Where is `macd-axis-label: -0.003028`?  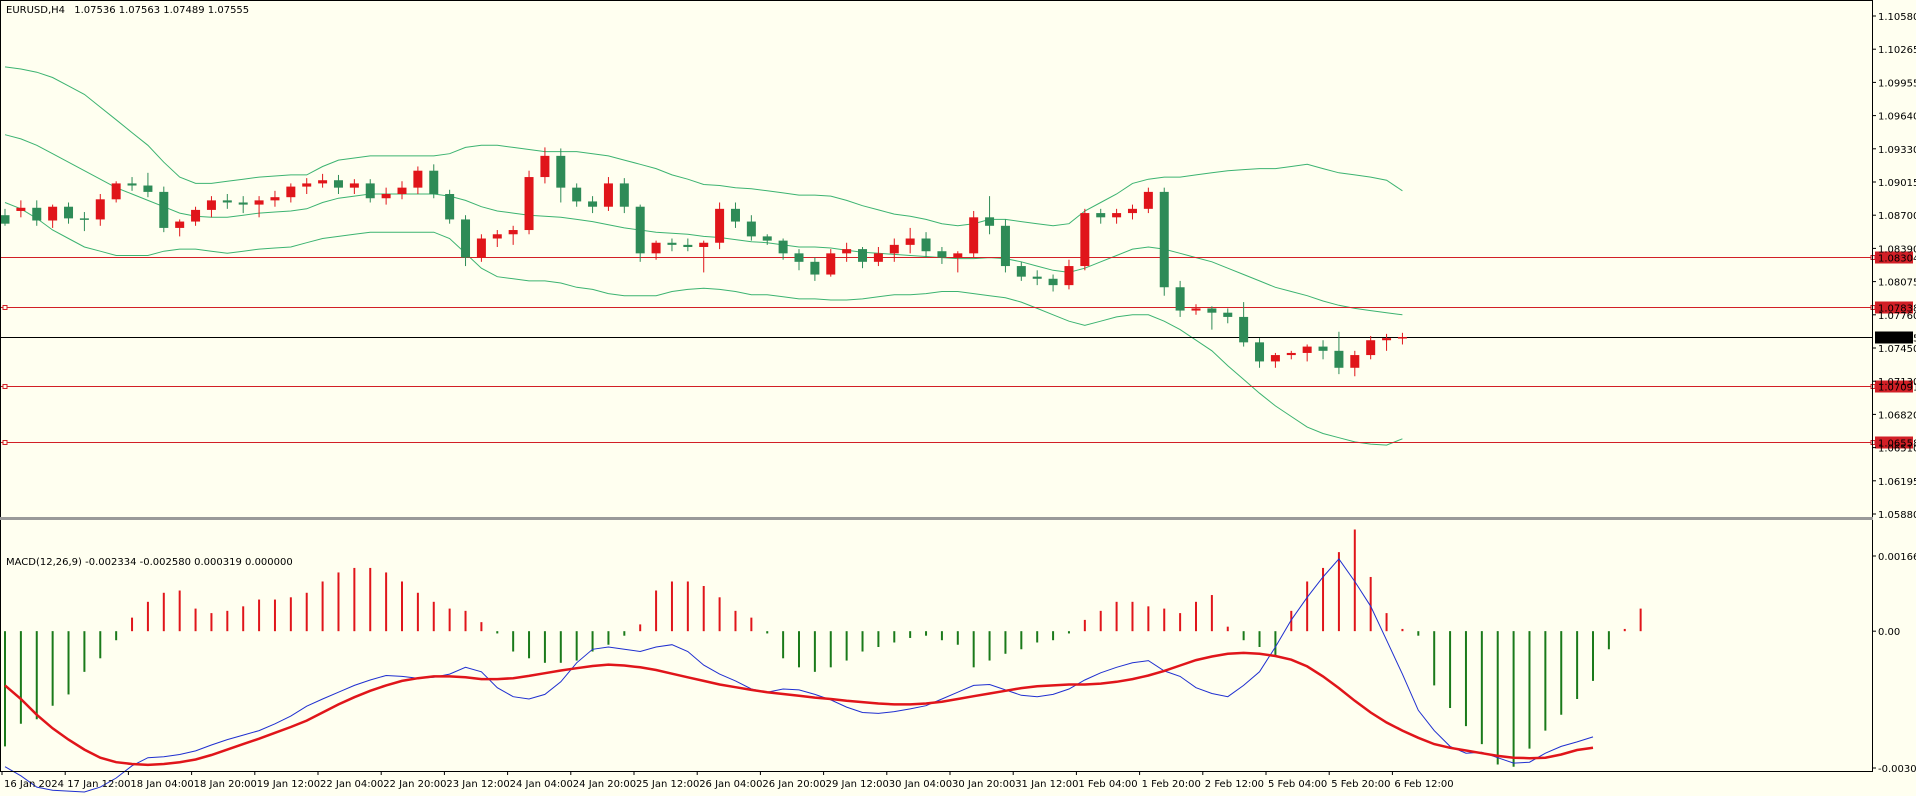
macd-axis-label: -0.003028 is located at coordinates (1897, 769).